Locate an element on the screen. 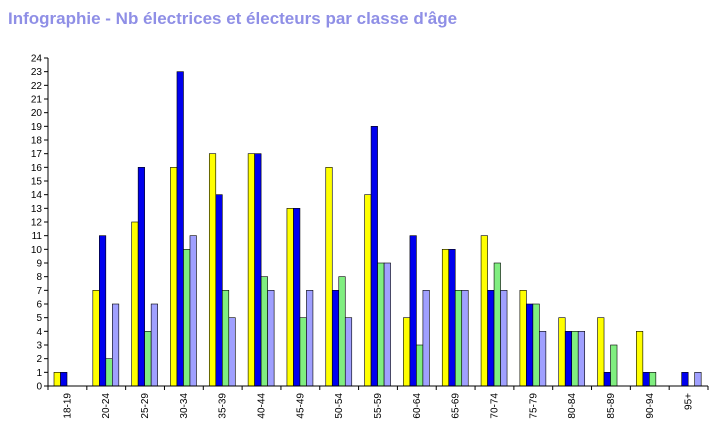  bar-90-94-s3 is located at coordinates (653, 379).